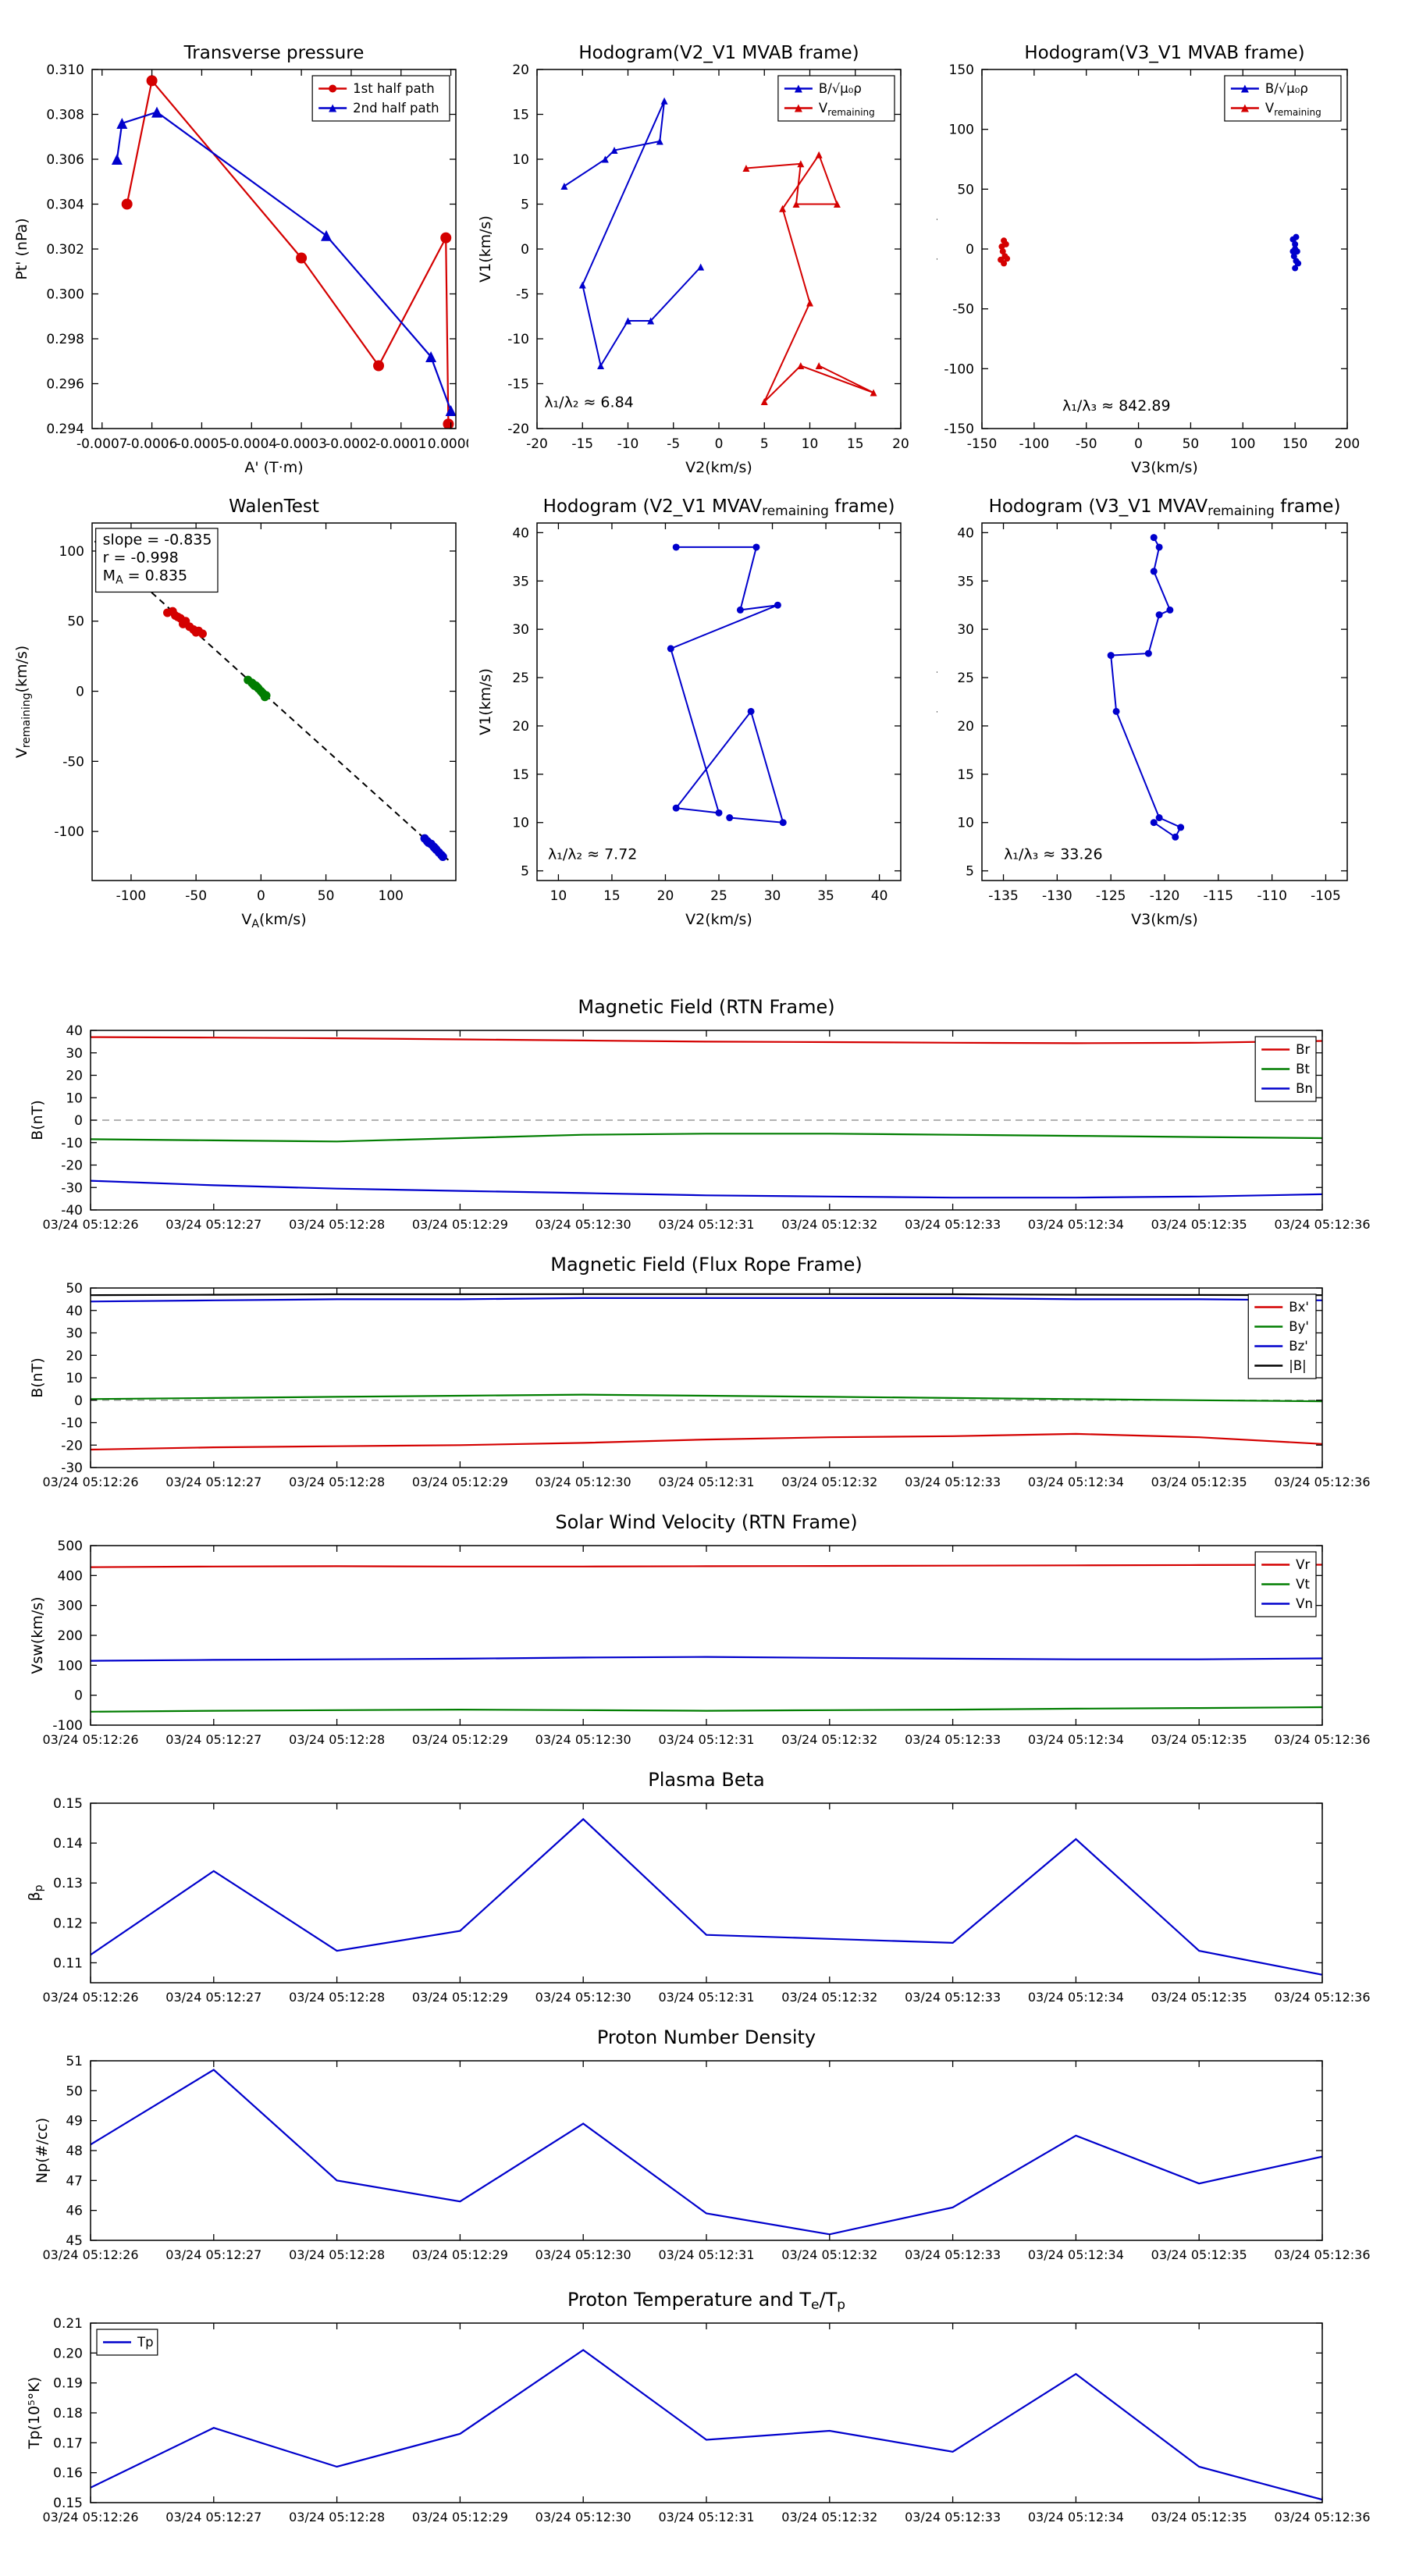 This screenshot has height=2576, width=1405. I want to click on x-tick-label: -105, so click(1326, 896).